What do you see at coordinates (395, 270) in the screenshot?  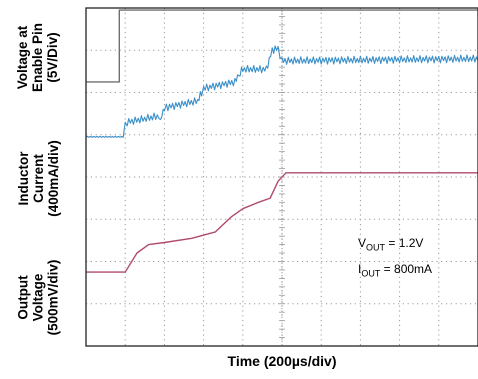 I see `iout-annotation: IOUT = 800mA` at bounding box center [395, 270].